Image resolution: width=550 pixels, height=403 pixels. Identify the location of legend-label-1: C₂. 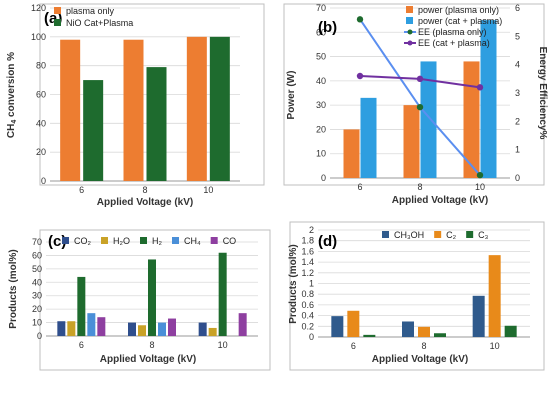
(451, 235).